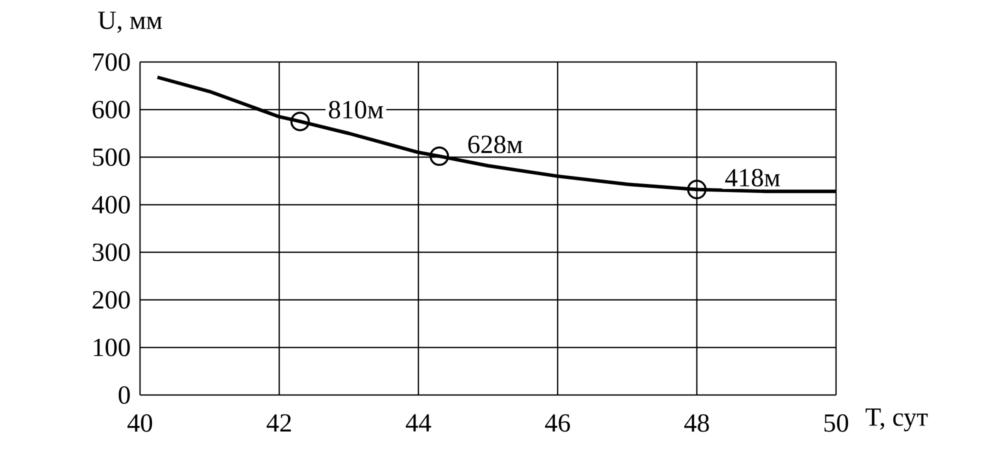 The image size is (992, 461). What do you see at coordinates (752, 177) in the screenshot?
I see `annotation: 418м` at bounding box center [752, 177].